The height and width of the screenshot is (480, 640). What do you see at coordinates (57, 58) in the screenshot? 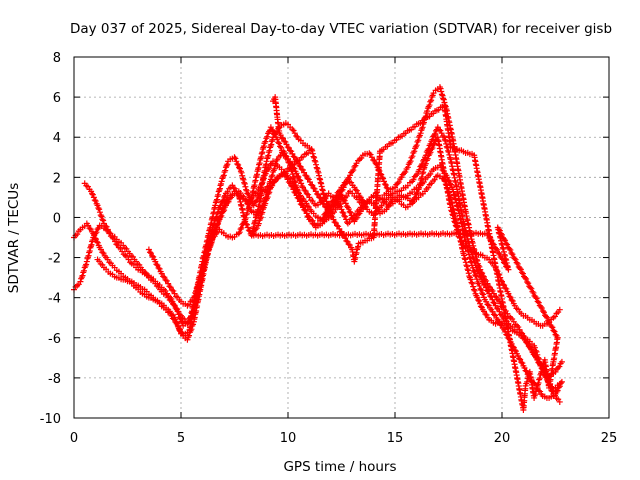
I see `y-tick-label: 8` at bounding box center [57, 58].